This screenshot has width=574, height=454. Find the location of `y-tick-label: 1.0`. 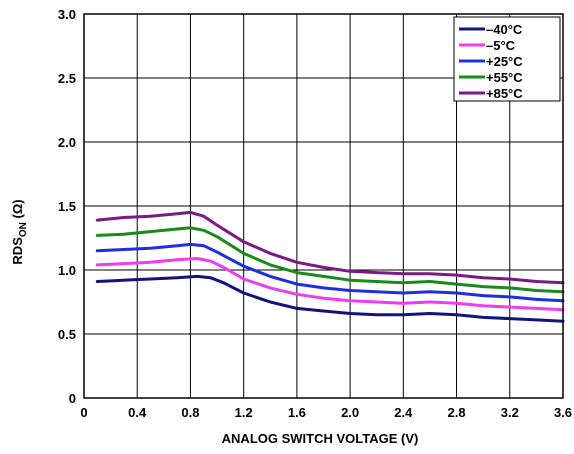

y-tick-label: 1.0 is located at coordinates (67, 270).